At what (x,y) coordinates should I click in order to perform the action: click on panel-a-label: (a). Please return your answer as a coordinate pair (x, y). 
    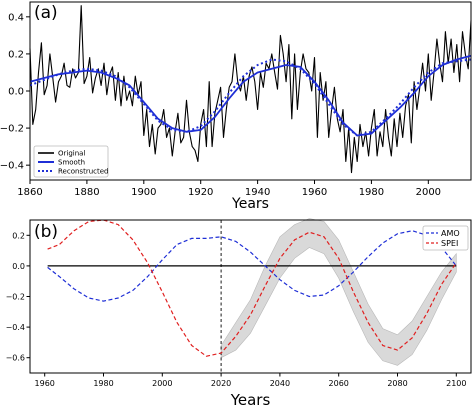
    Looking at the image, I should click on (46, 13).